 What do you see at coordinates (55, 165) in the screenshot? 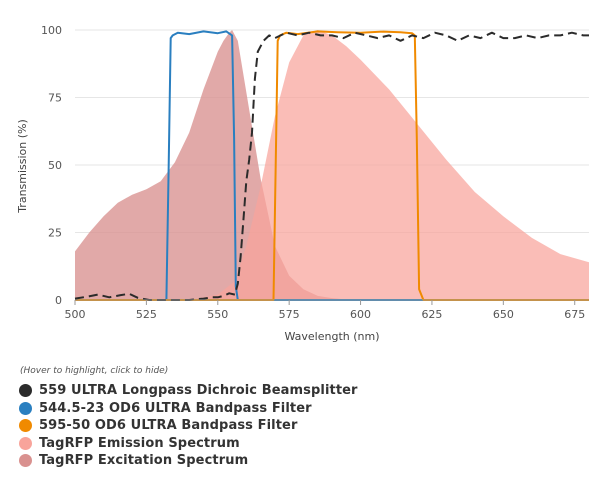
I see `y-tick-label-50: 50` at bounding box center [55, 165].